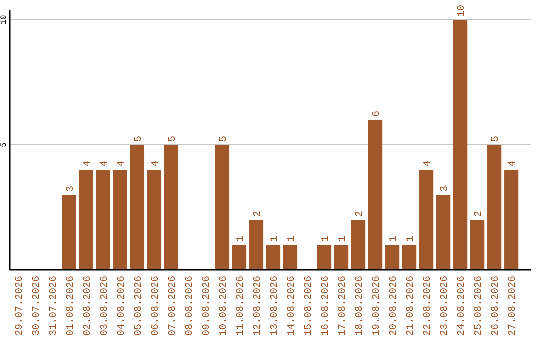  What do you see at coordinates (190, 306) in the screenshot?
I see `x-tick-label: 08.08.2026` at bounding box center [190, 306].